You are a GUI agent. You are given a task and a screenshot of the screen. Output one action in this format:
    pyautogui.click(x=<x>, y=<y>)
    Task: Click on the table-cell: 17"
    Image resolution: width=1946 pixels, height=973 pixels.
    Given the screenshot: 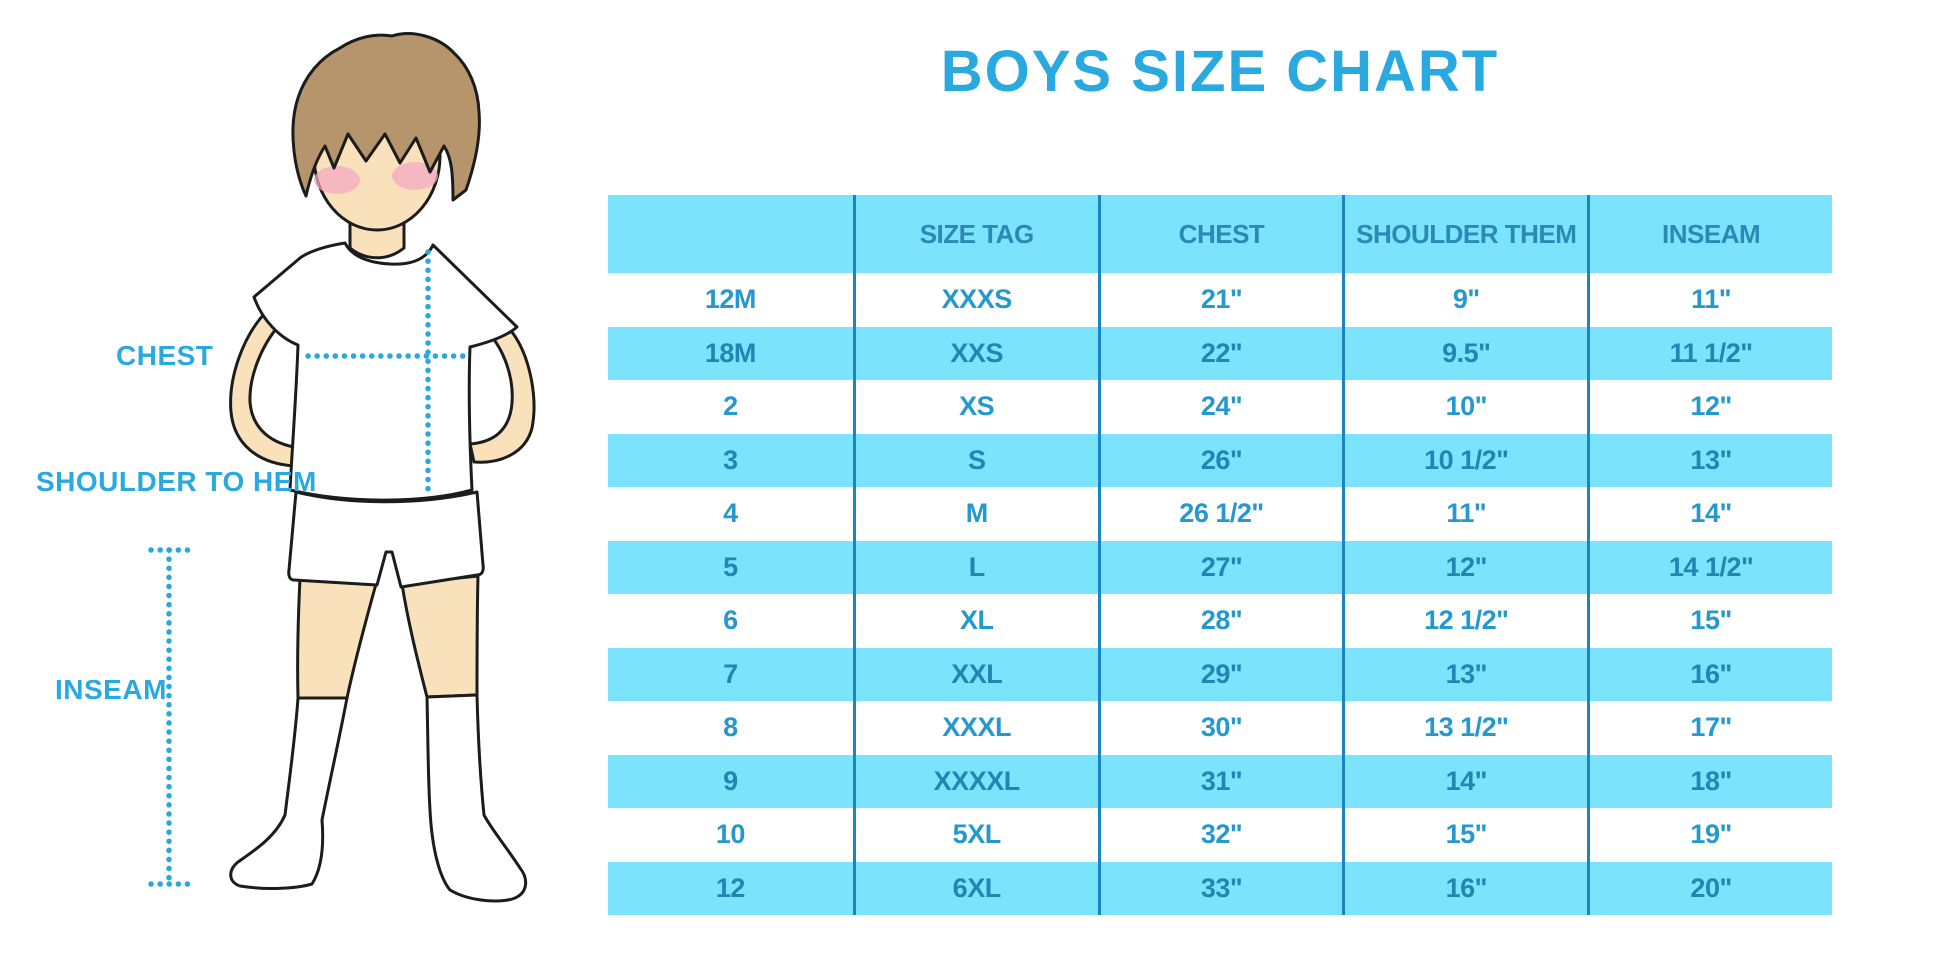 What is the action you would take?
    pyautogui.click(x=1709, y=728)
    